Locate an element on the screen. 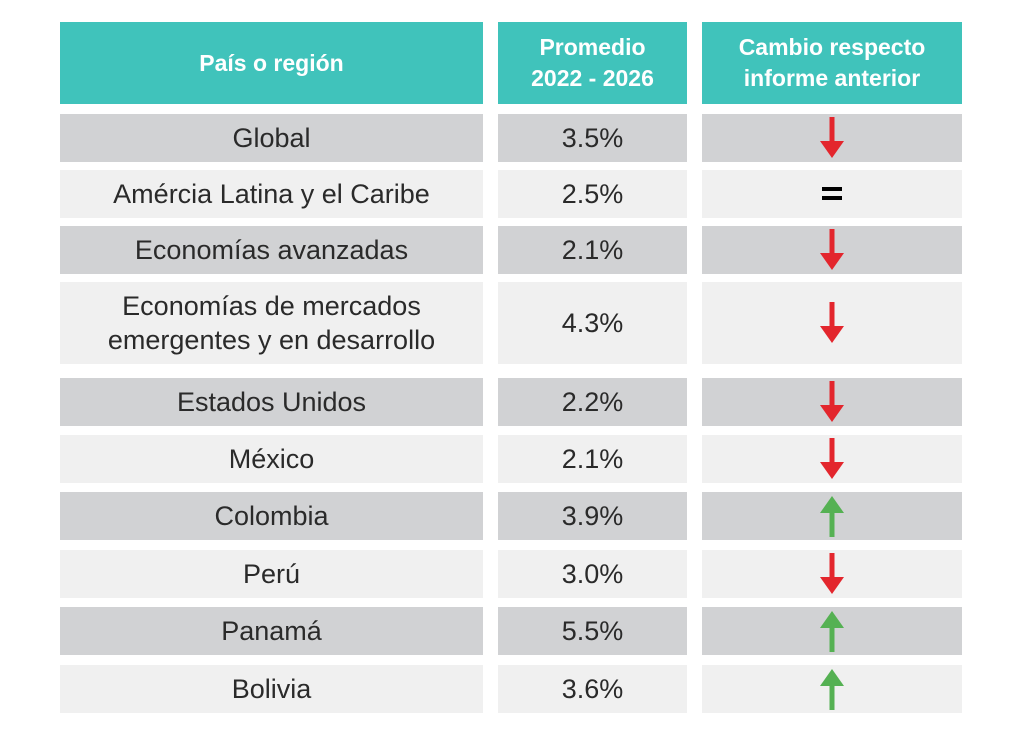 The height and width of the screenshot is (740, 1024). region-label: Economías avanzadas is located at coordinates (271, 250).